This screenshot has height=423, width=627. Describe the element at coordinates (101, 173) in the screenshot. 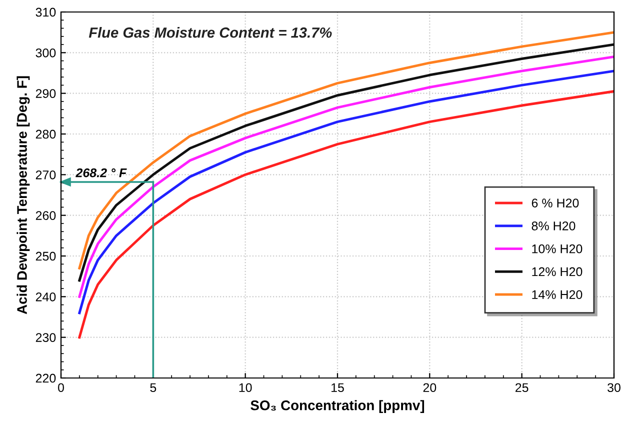

I see `ref-line-label: 268.2 ° F` at that location.